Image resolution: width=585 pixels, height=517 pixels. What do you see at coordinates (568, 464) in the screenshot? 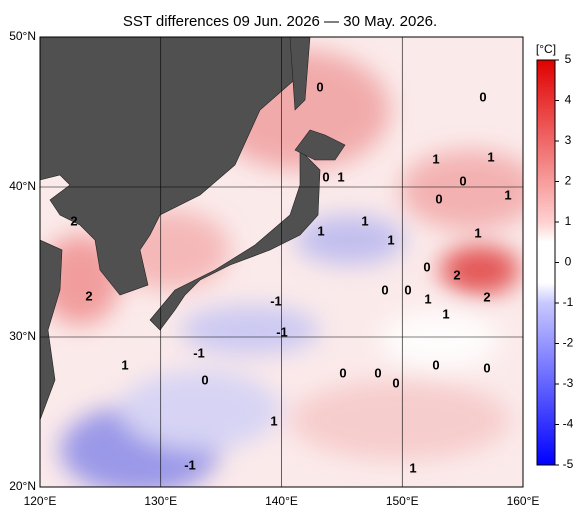
I see `colorbar-tick-label: -5` at bounding box center [568, 464].